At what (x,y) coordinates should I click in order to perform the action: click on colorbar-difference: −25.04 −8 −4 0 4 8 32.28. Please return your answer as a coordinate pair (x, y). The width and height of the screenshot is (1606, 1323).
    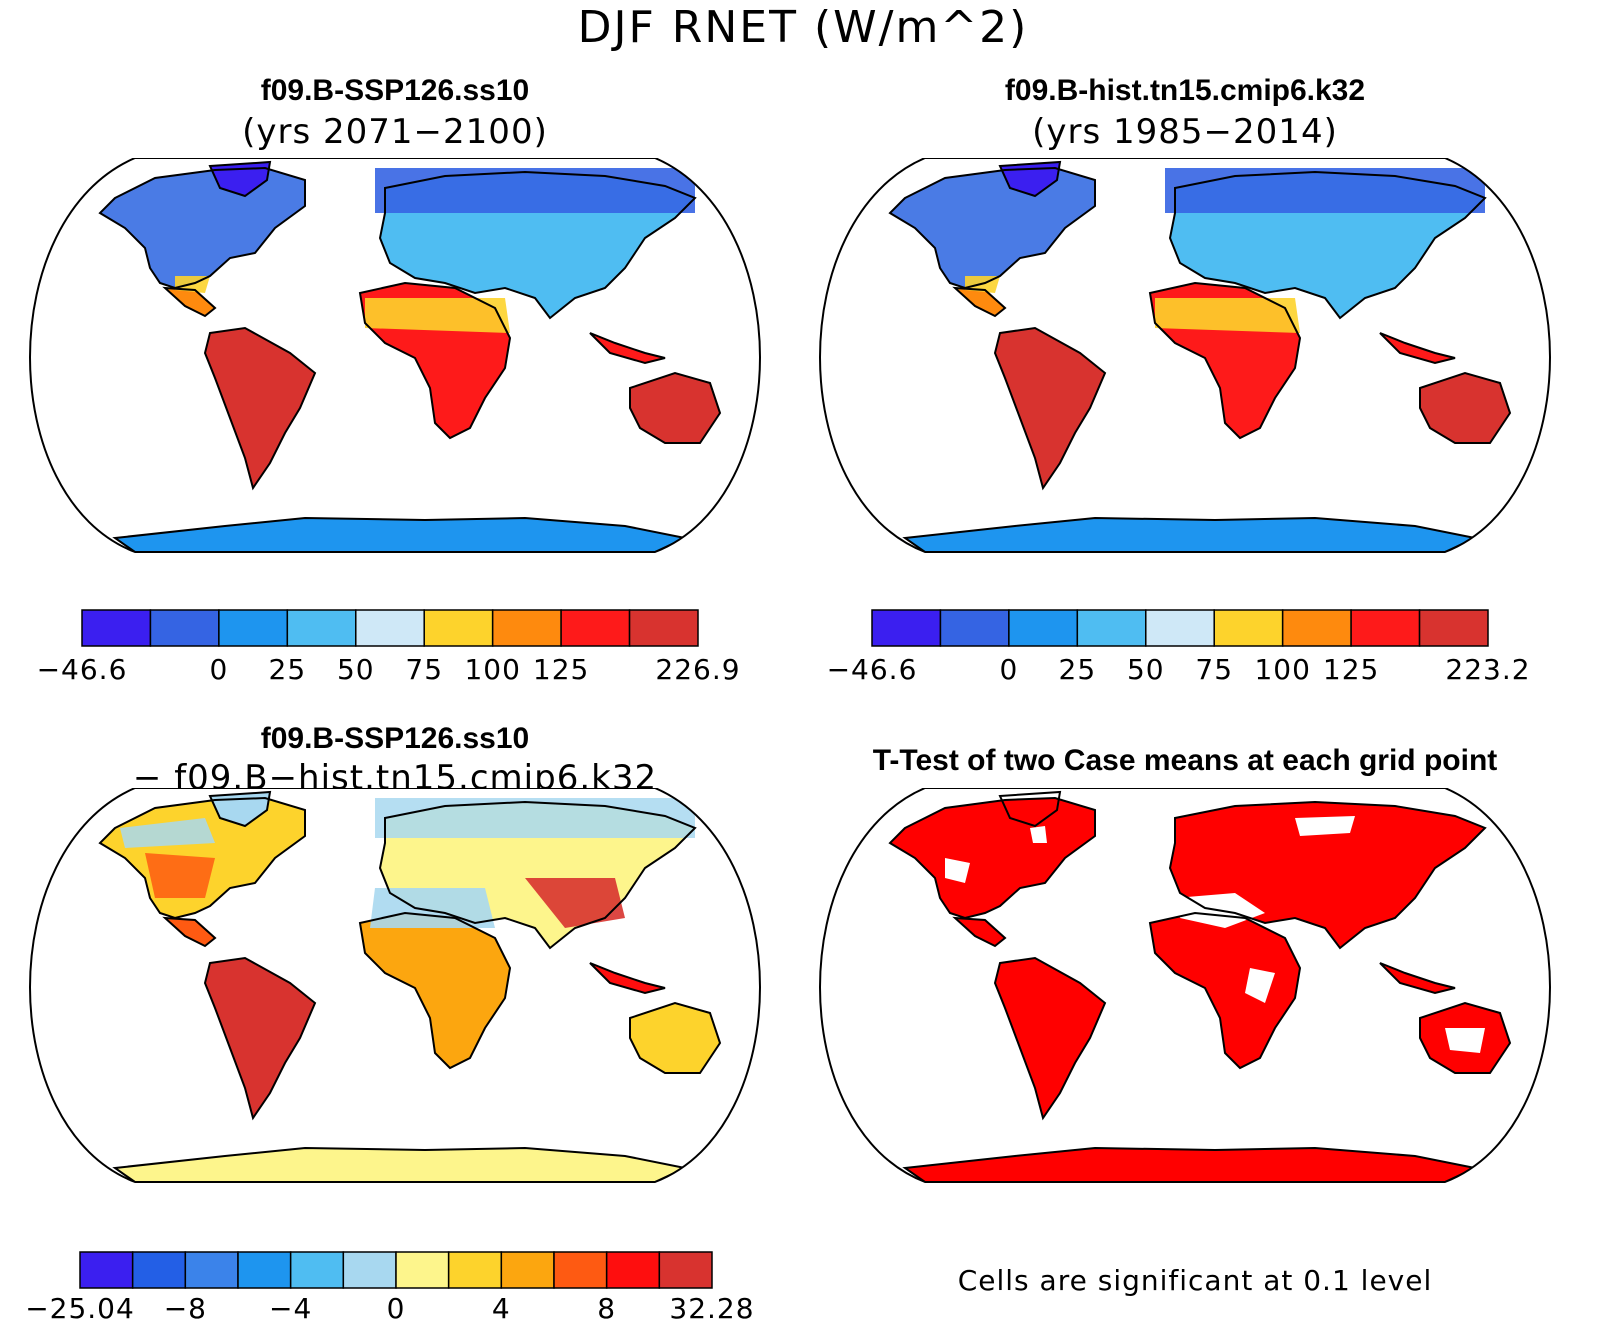
    Looking at the image, I should click on (389, 1287).